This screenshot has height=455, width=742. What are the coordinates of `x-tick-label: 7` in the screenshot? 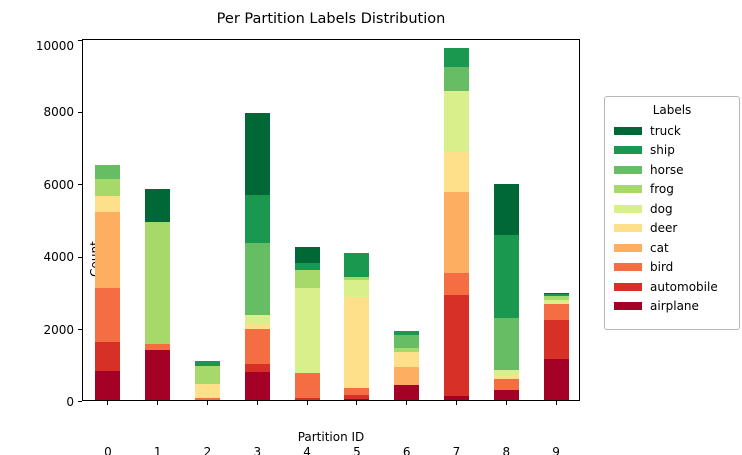 It's located at (456, 450).